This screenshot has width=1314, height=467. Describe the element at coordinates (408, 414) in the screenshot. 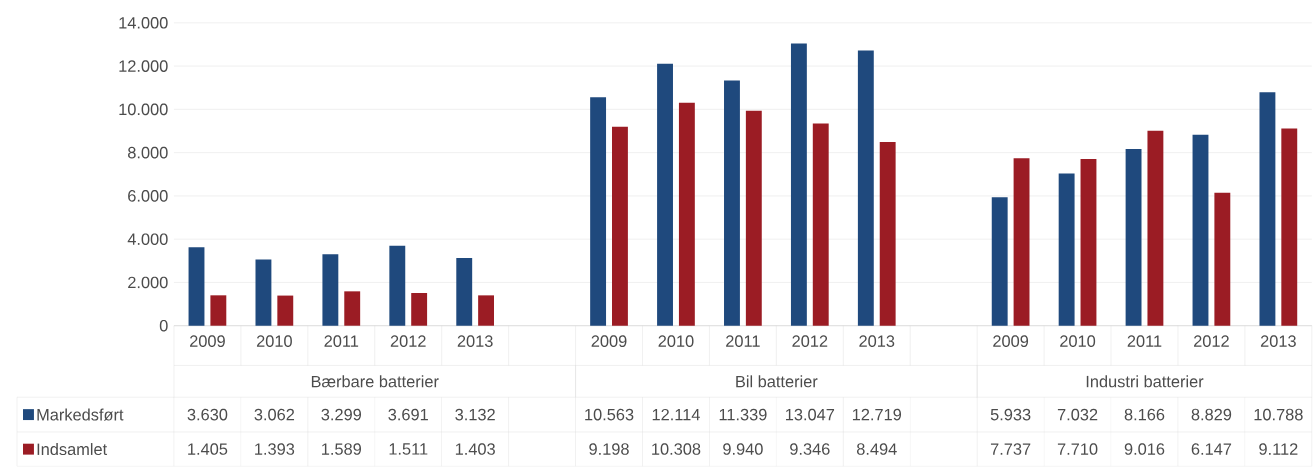

I see `data-label: 3.691` at that location.